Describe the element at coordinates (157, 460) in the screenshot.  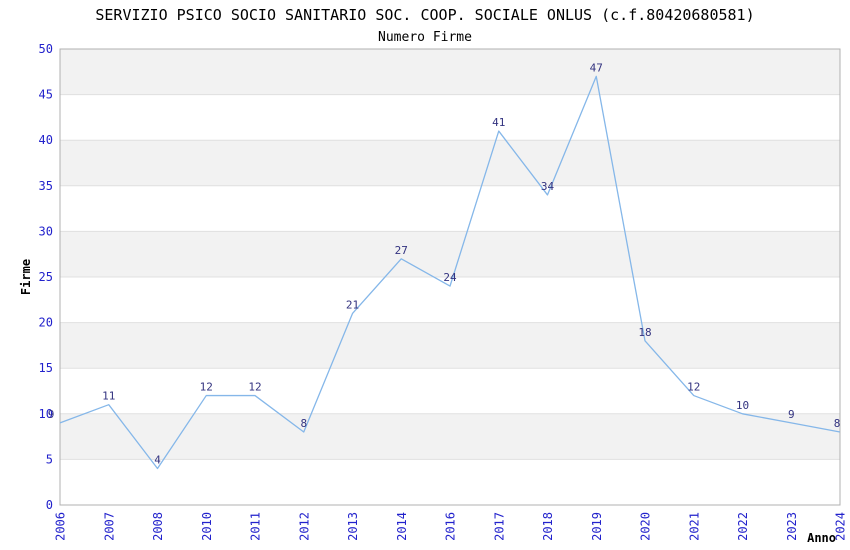
I see `data-label: 4` at that location.